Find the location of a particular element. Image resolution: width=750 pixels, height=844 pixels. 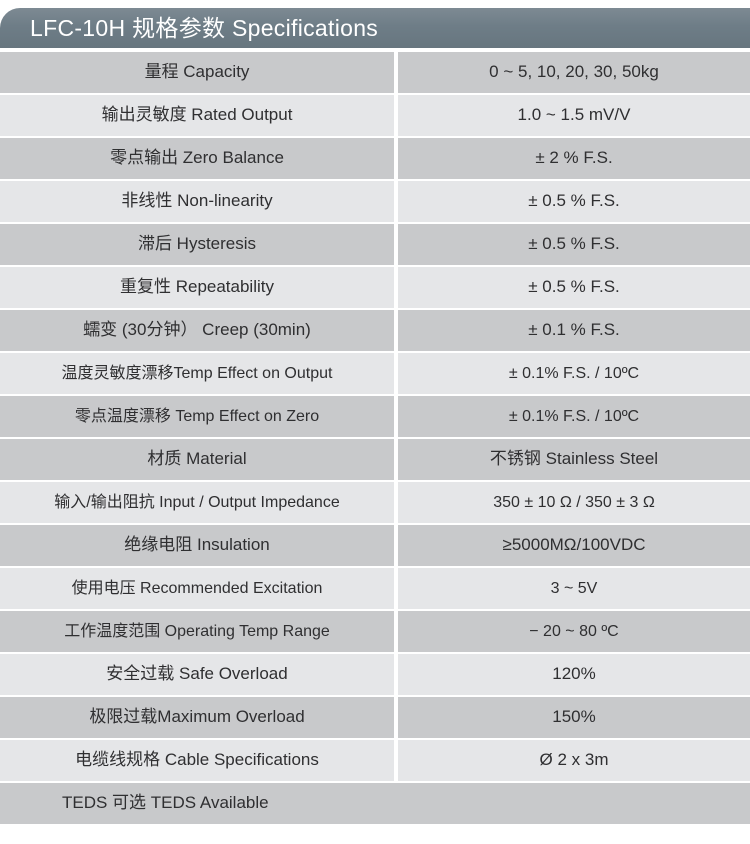

row-label: 重复性 Repeatability is located at coordinates (196, 287).